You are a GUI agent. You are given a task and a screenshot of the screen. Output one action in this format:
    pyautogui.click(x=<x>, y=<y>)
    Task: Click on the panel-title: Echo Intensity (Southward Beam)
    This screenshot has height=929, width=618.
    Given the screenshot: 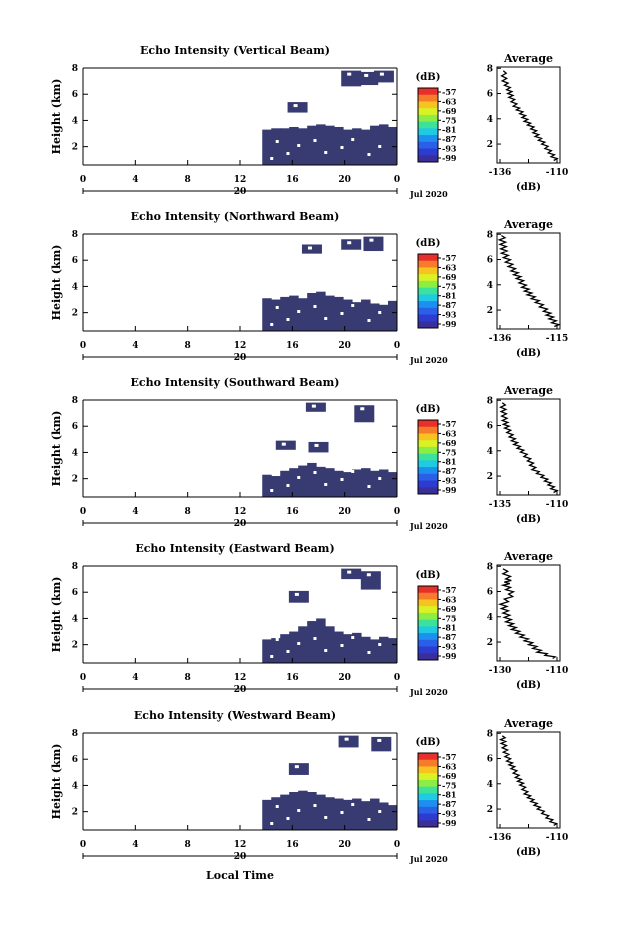 What is the action you would take?
    pyautogui.click(x=235, y=382)
    